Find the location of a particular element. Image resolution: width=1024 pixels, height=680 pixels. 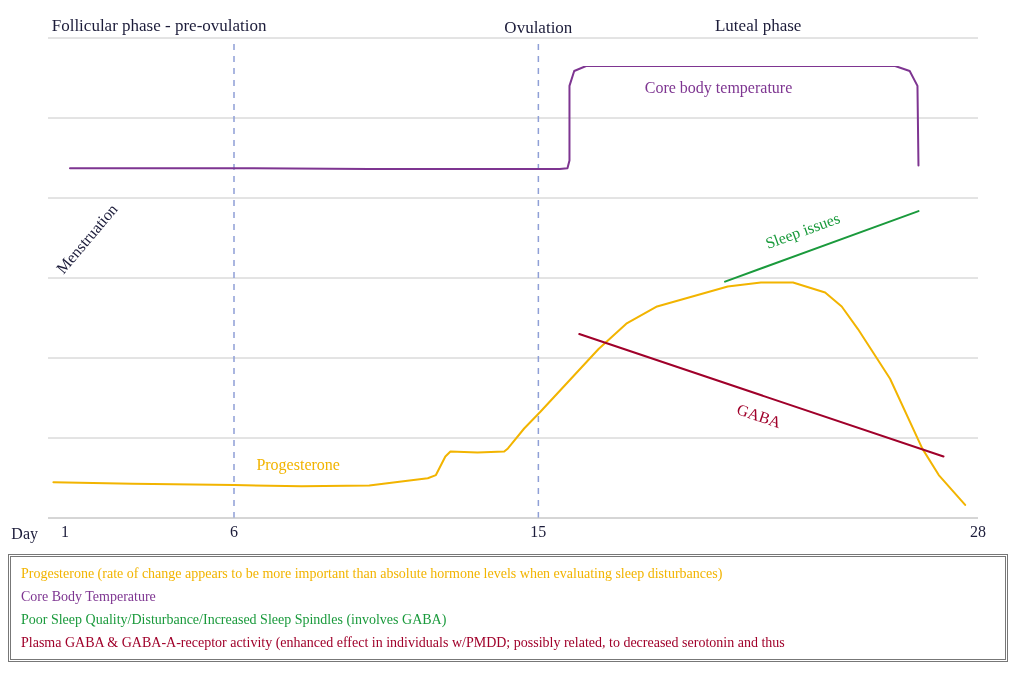

ref-line-label: Ovulation is located at coordinates (538, 27).